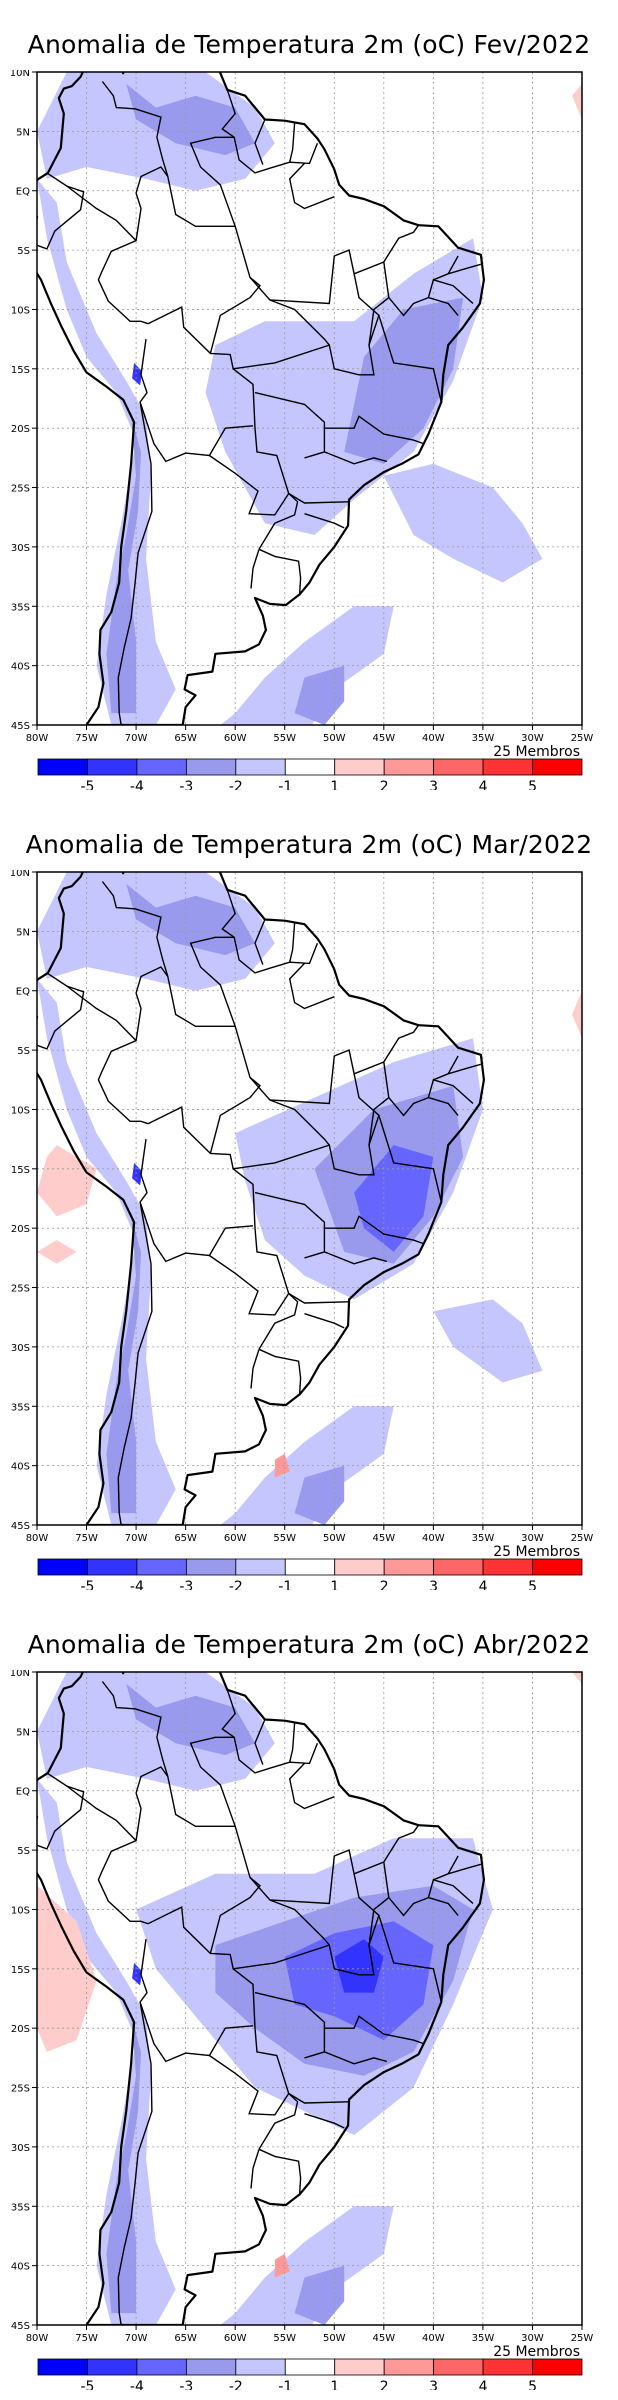  What do you see at coordinates (536, 1552) in the screenshot?
I see `members-label: 25 Membros` at bounding box center [536, 1552].